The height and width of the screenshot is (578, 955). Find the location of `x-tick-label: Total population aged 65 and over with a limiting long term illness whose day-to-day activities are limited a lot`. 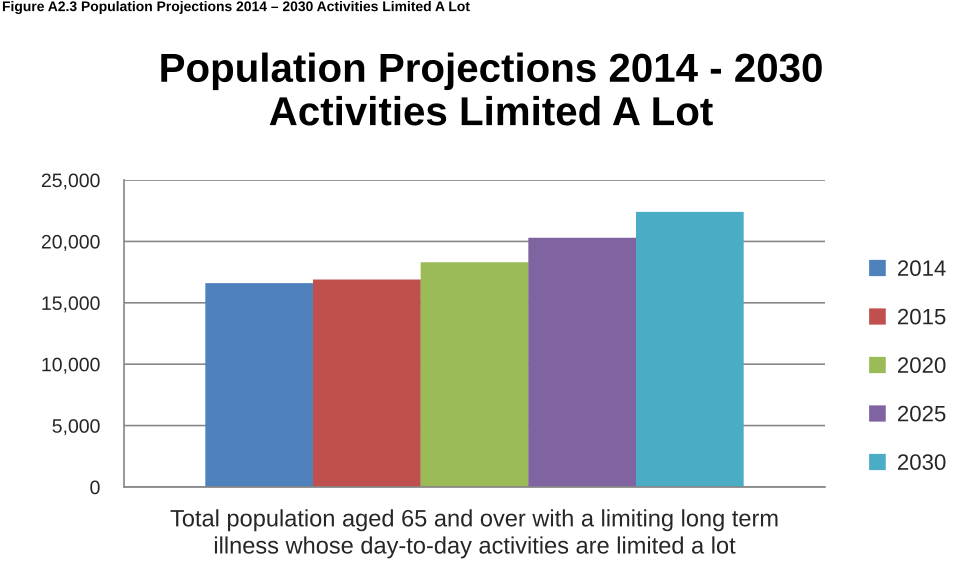

x-tick-label: Total population aged 65 and over with a limiting long term illness whose day-to-day activities are limited a lot is located at coordinates (474, 533).